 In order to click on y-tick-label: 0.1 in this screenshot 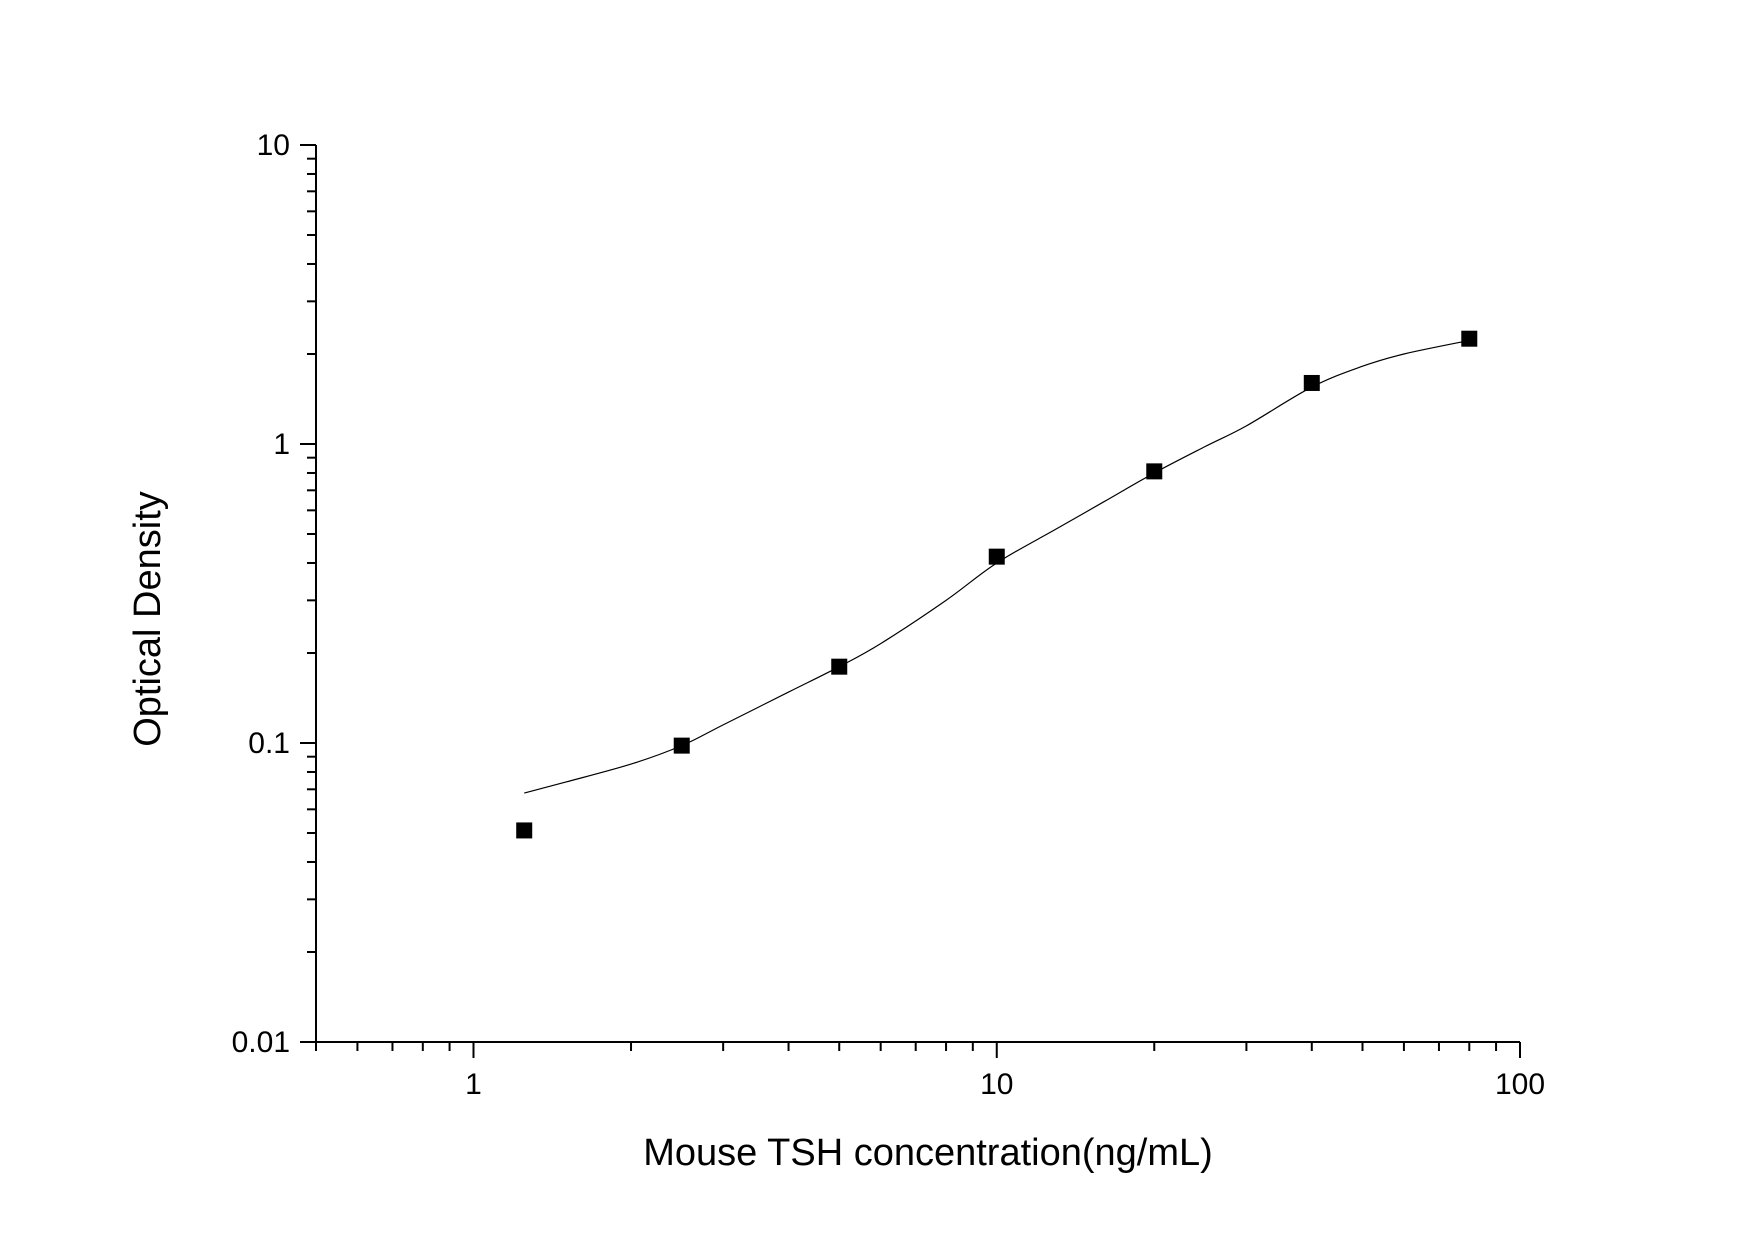, I will do `click(269, 743)`.